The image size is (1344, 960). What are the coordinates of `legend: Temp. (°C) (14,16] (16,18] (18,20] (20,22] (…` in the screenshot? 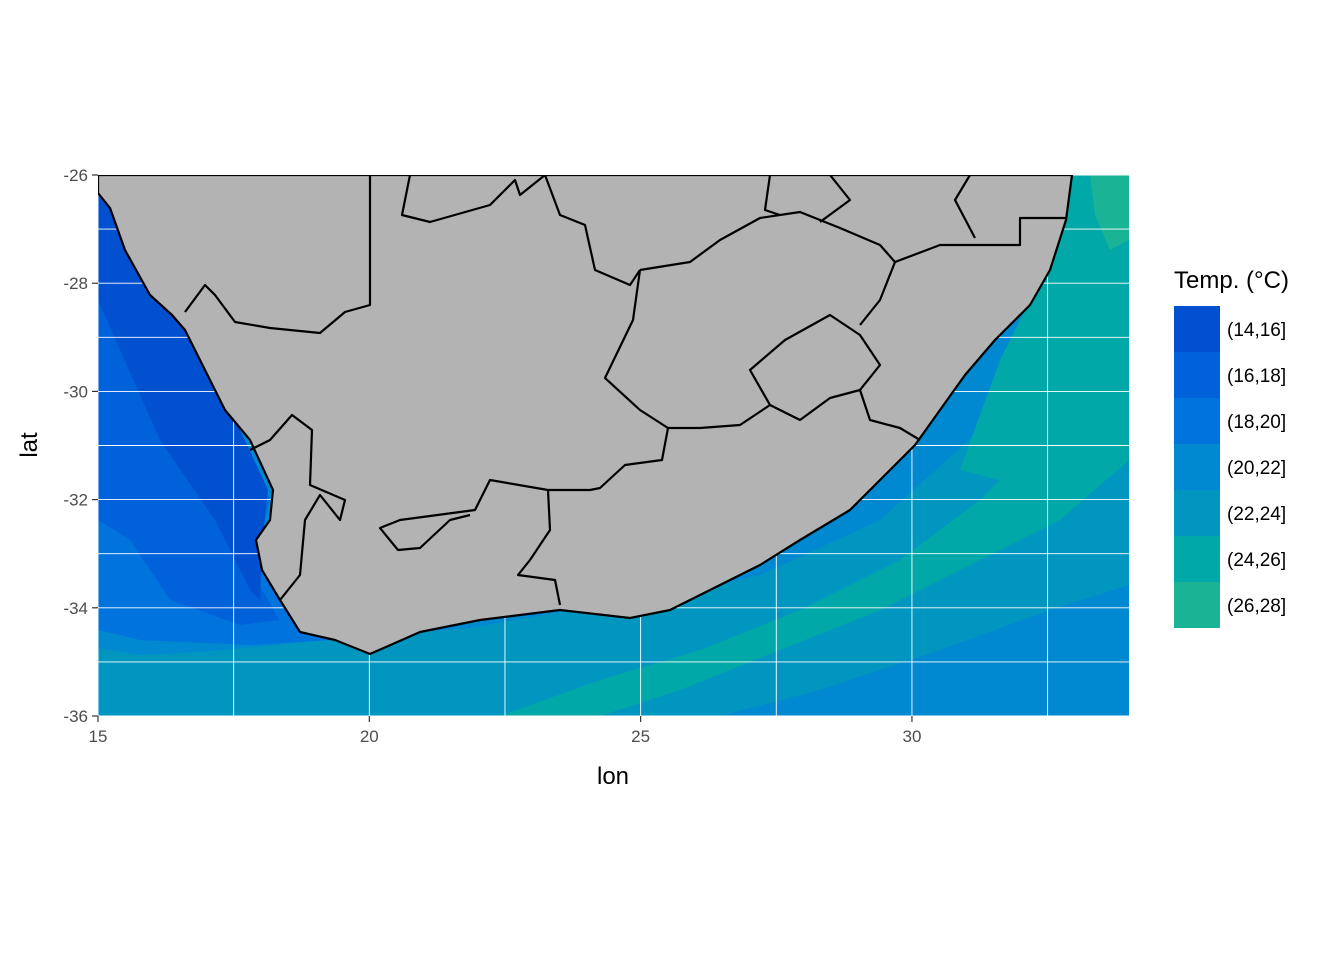 It's located at (1231, 447).